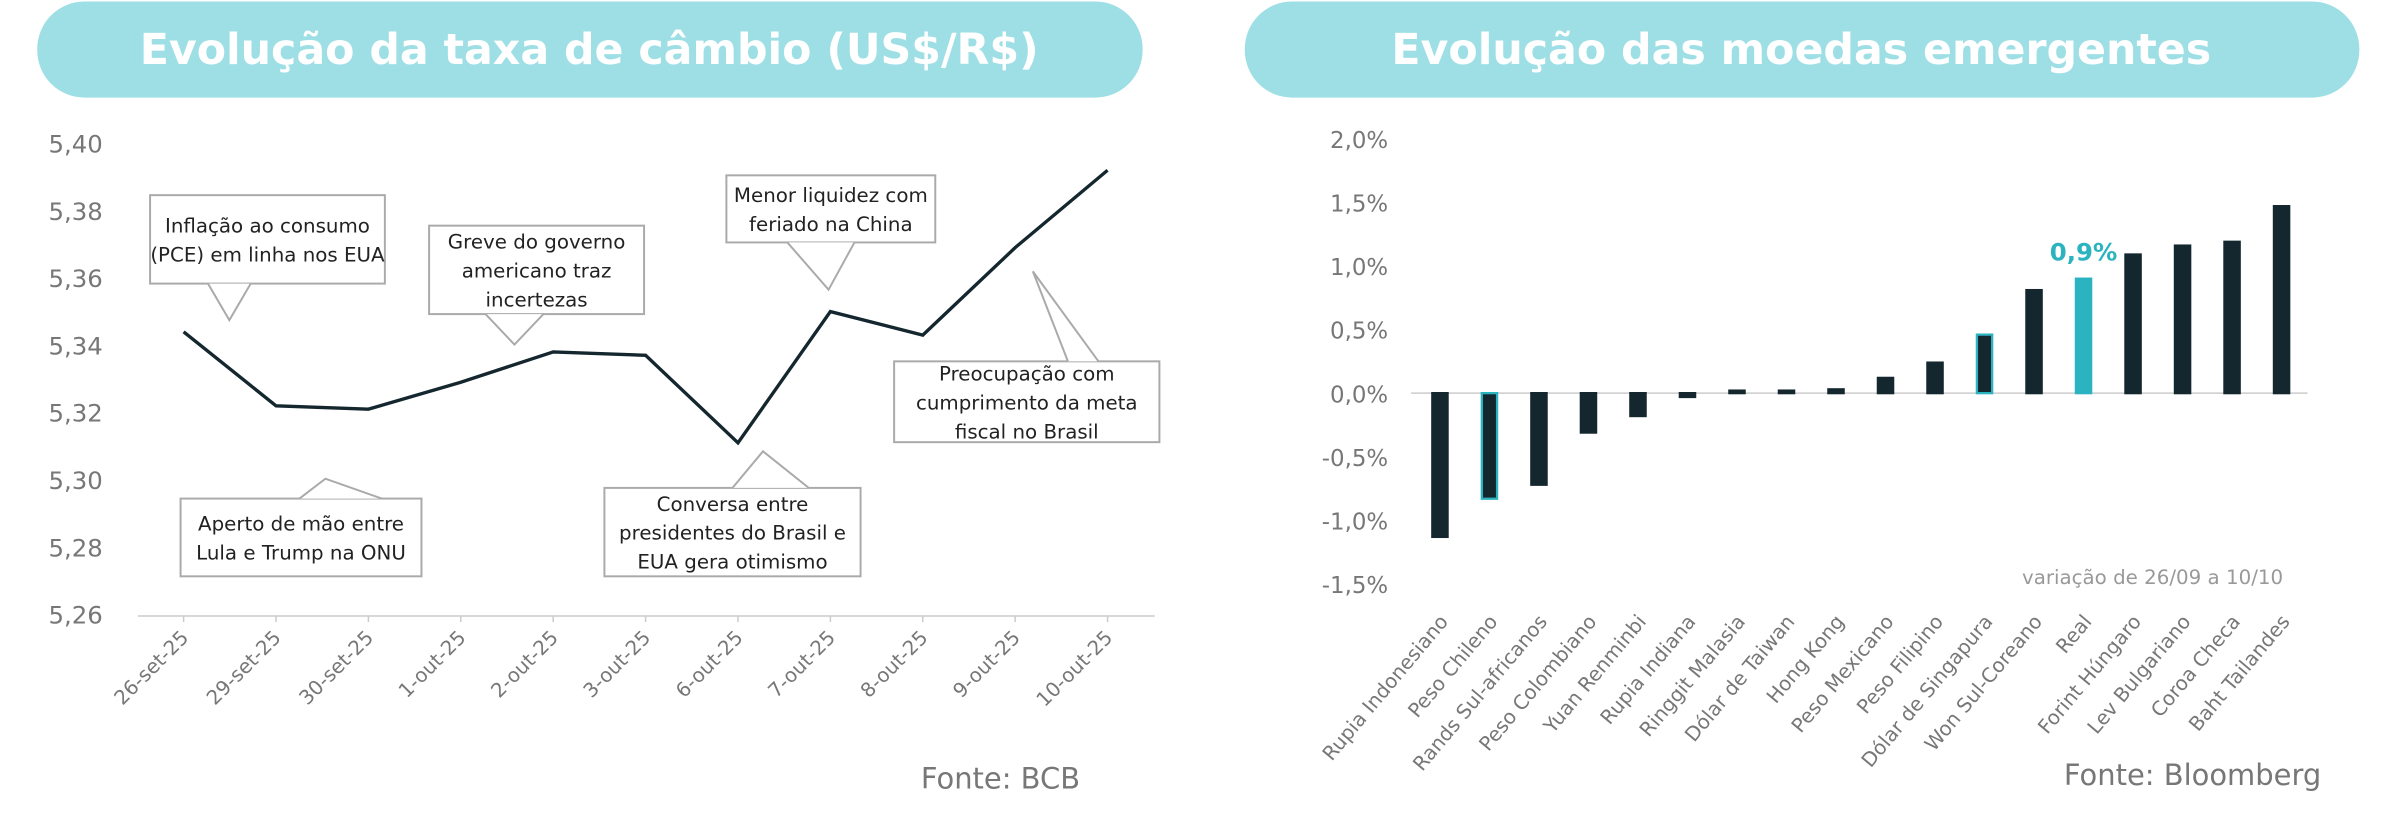 The height and width of the screenshot is (834, 2392). I want to click on annotation: presidentes do Brasil e, so click(732, 533).